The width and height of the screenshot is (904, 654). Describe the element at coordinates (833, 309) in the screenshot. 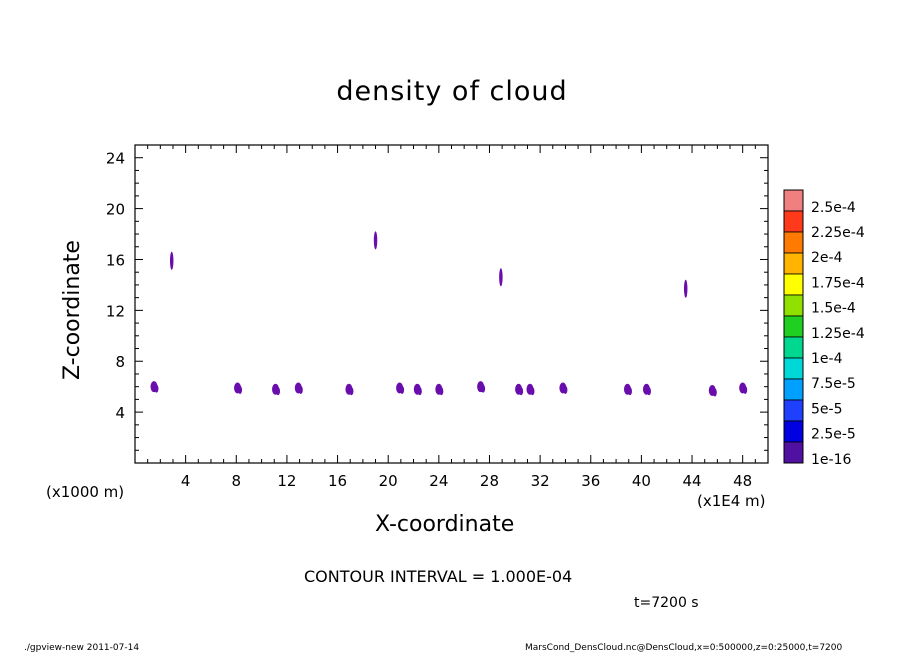

I see `colorbar-label: 1.5e-4` at that location.